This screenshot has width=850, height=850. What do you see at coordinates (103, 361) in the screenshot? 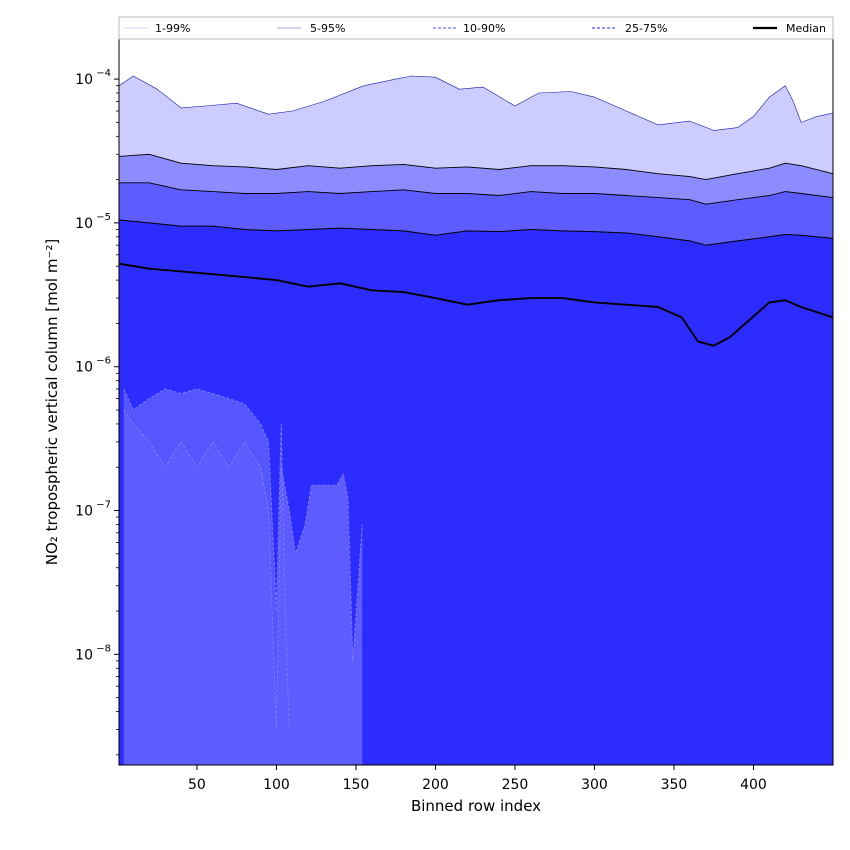
I see `y-tick-exponent: −6` at bounding box center [103, 361].